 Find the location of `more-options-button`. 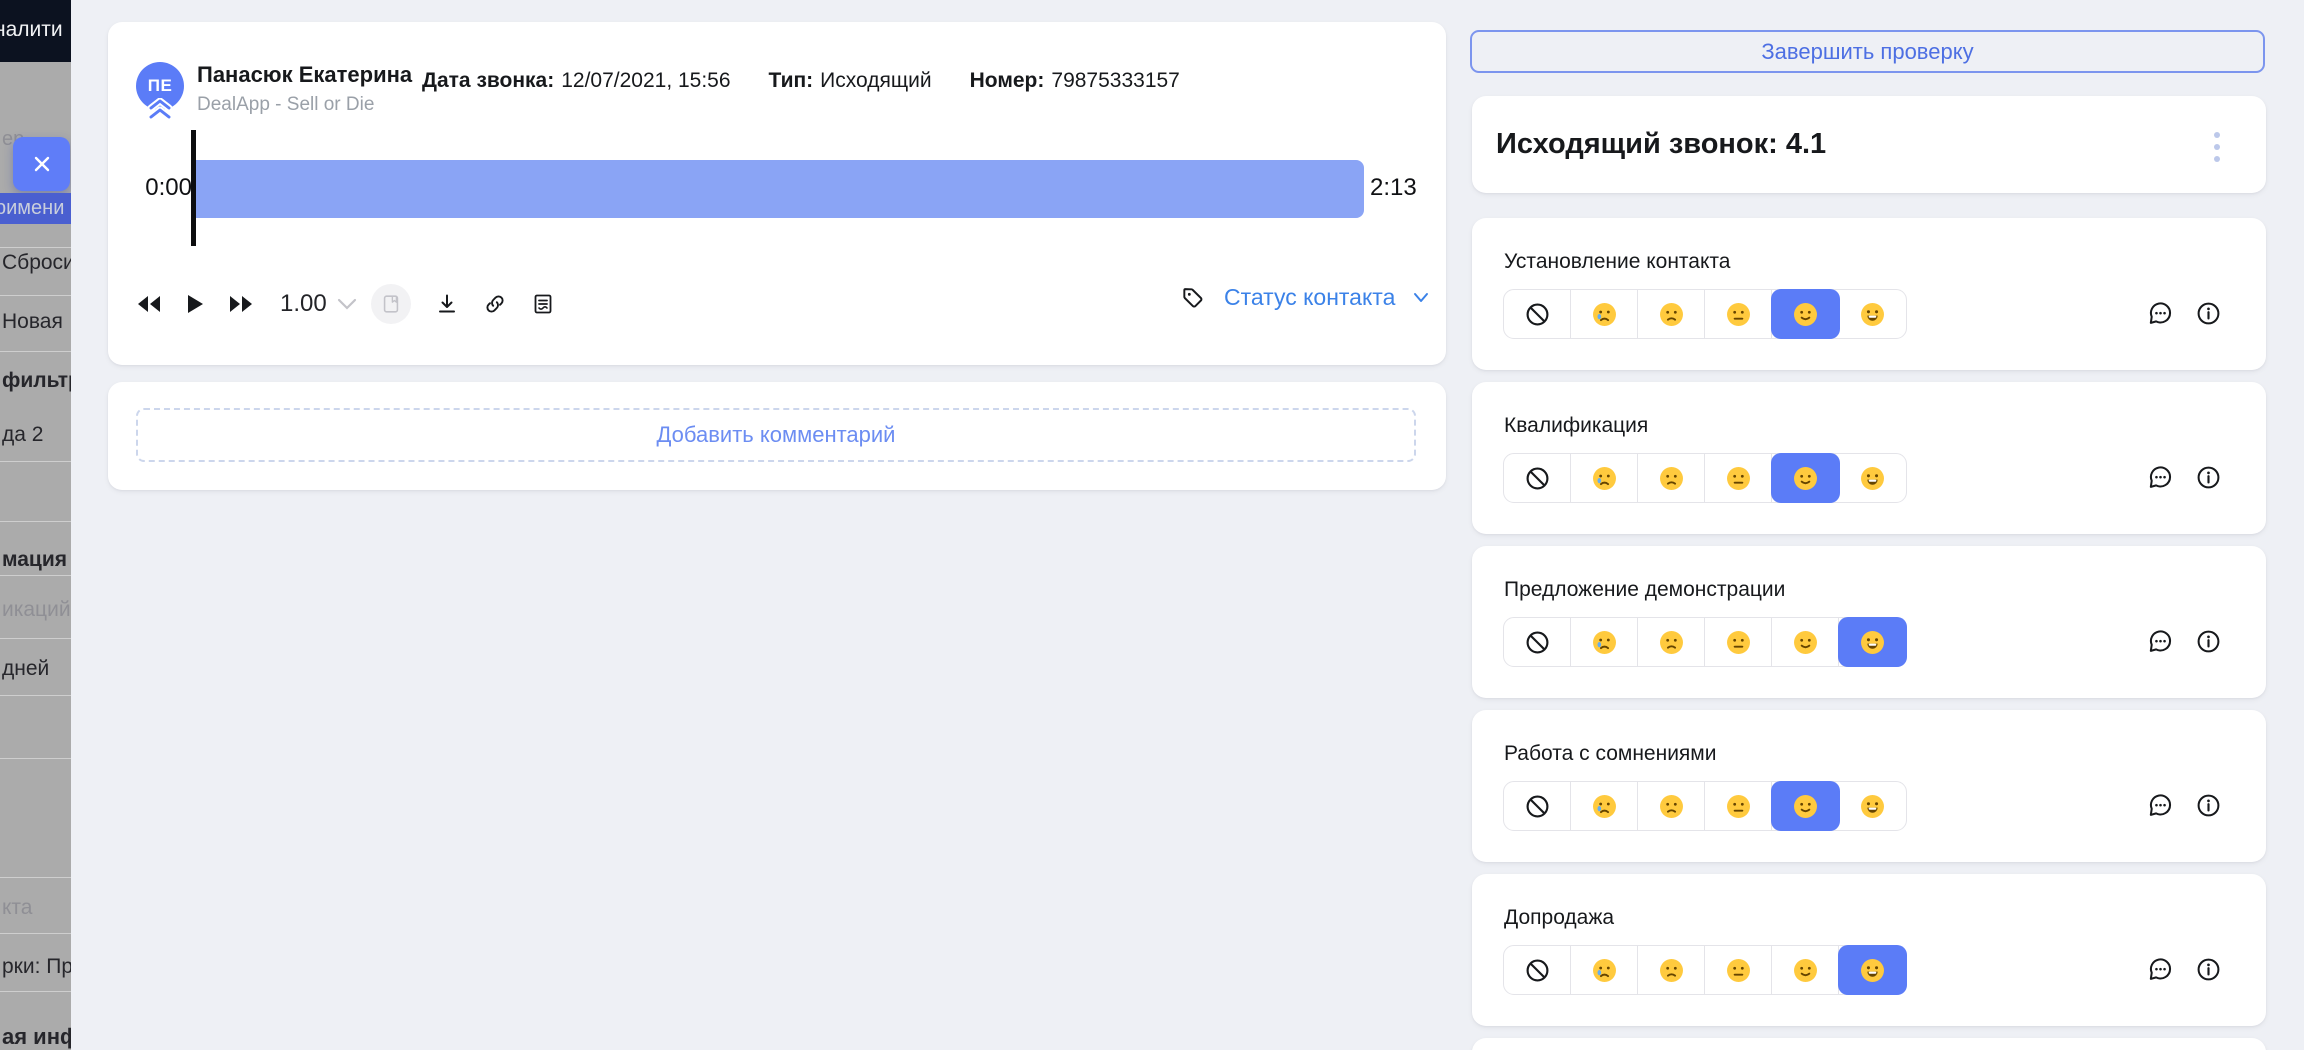

more-options-button is located at coordinates (2217, 147).